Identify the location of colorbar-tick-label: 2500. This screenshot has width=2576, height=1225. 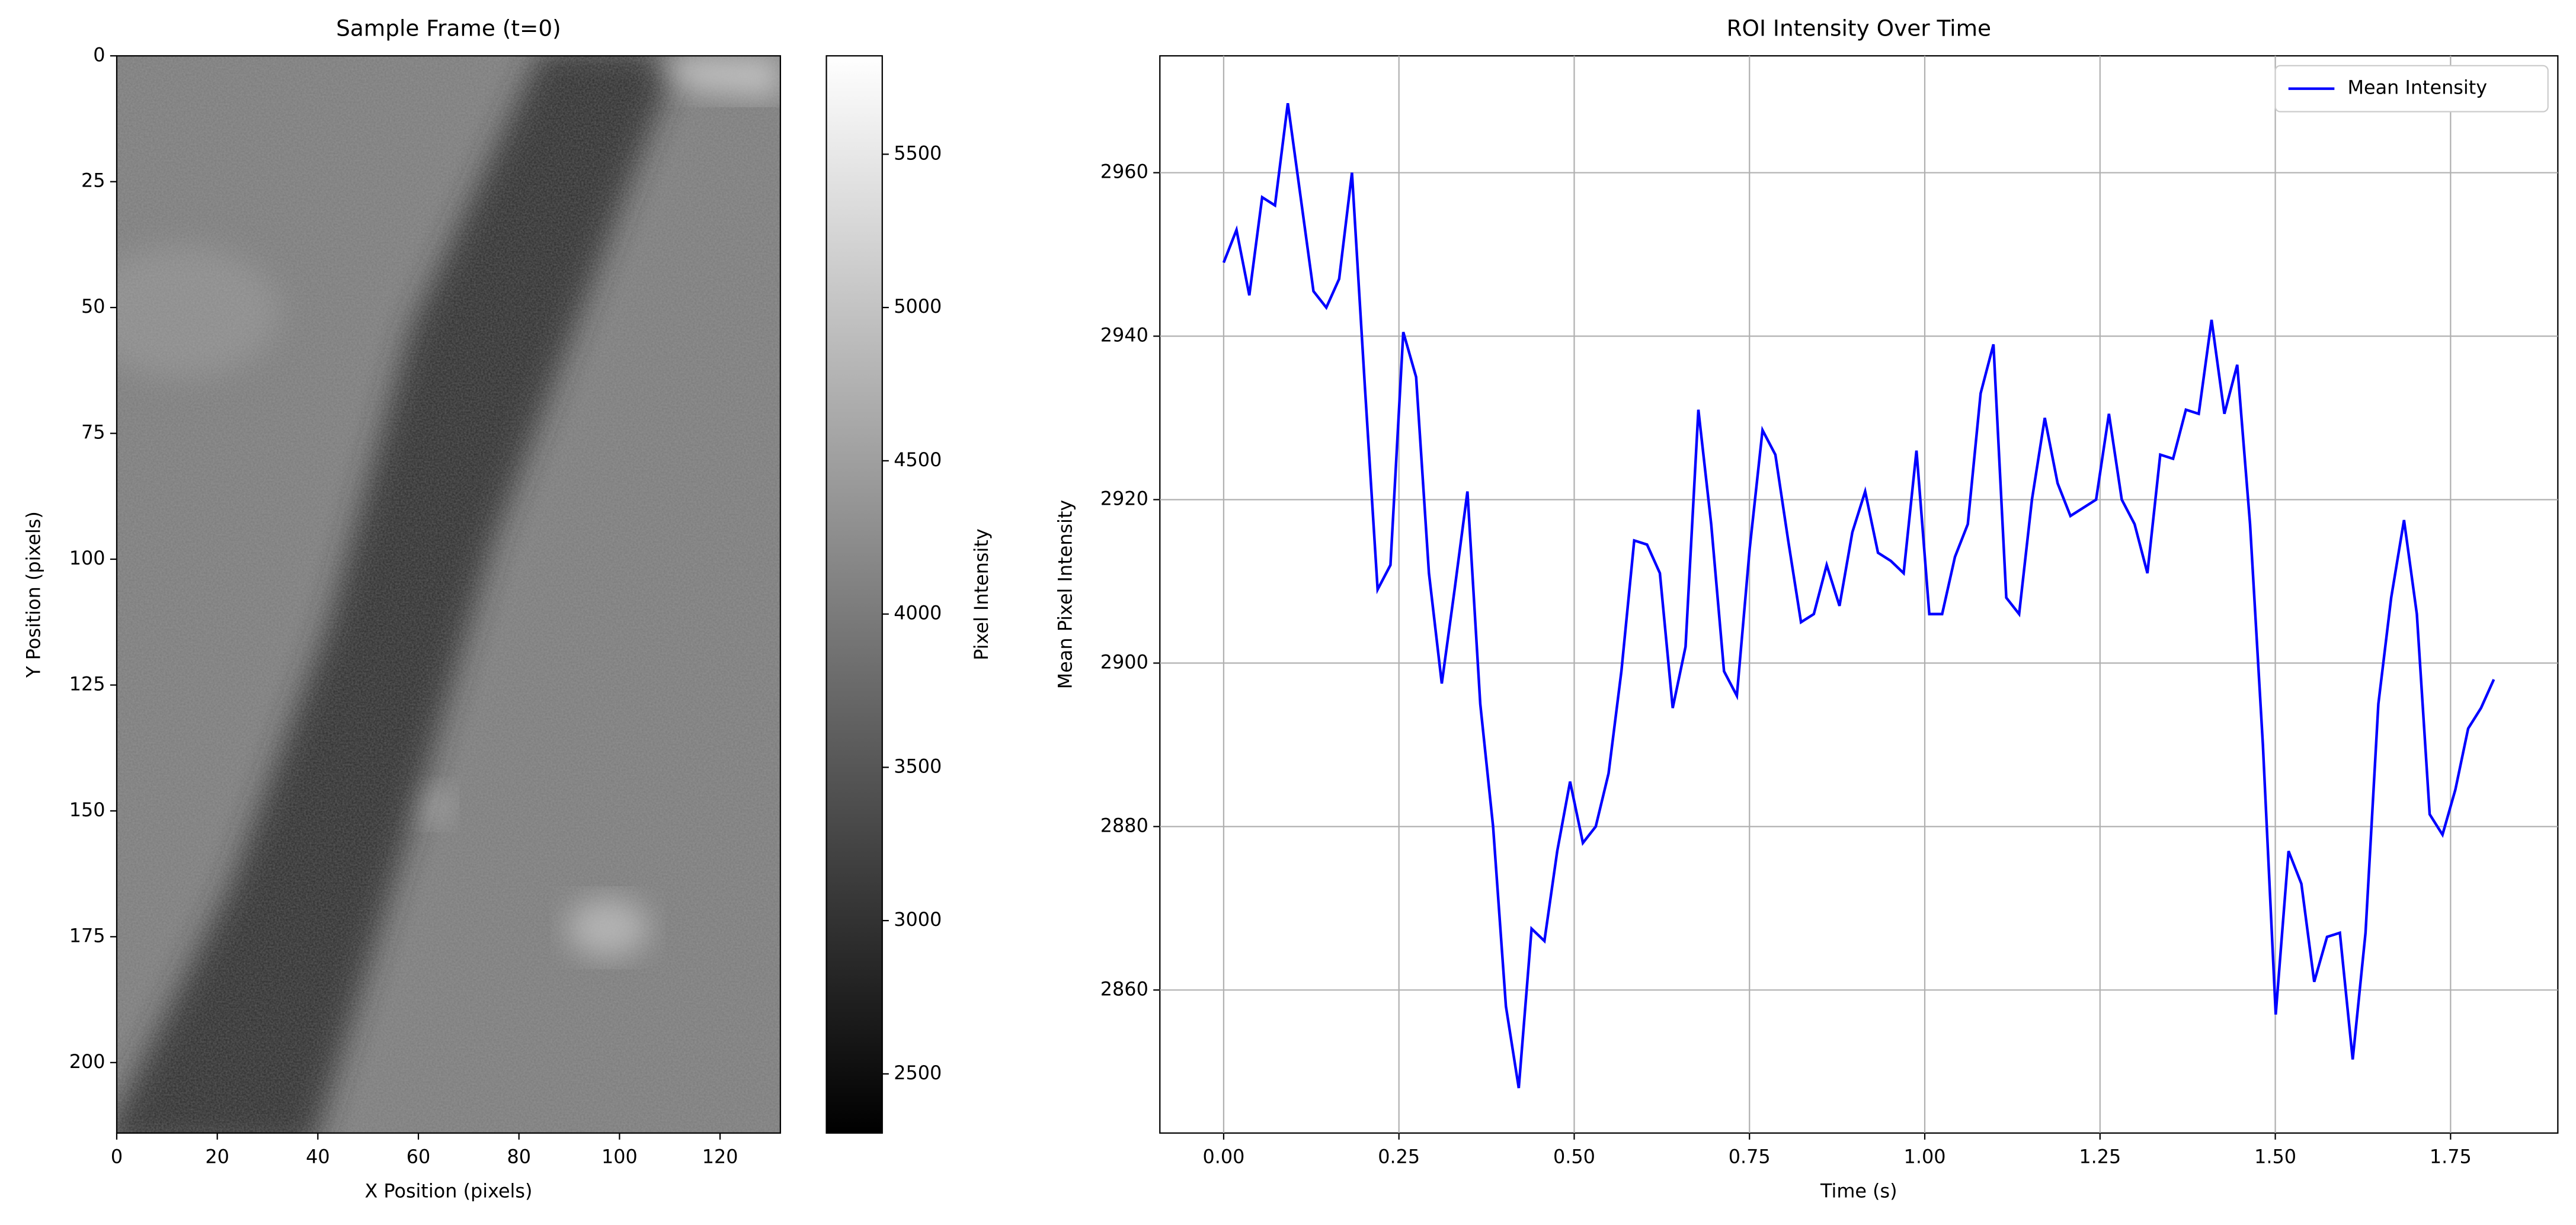
(918, 1073).